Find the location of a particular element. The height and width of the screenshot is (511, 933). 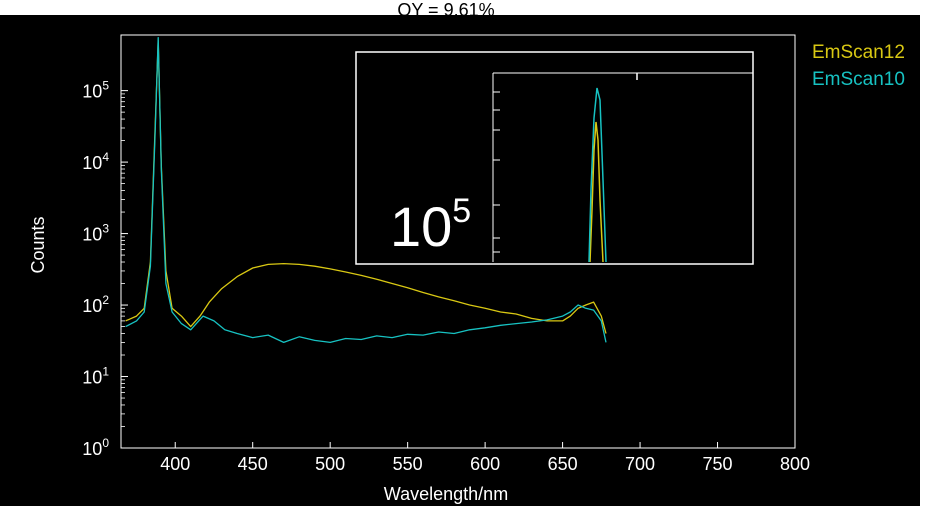

inset-big-tick-label: 105 is located at coordinates (430, 225).